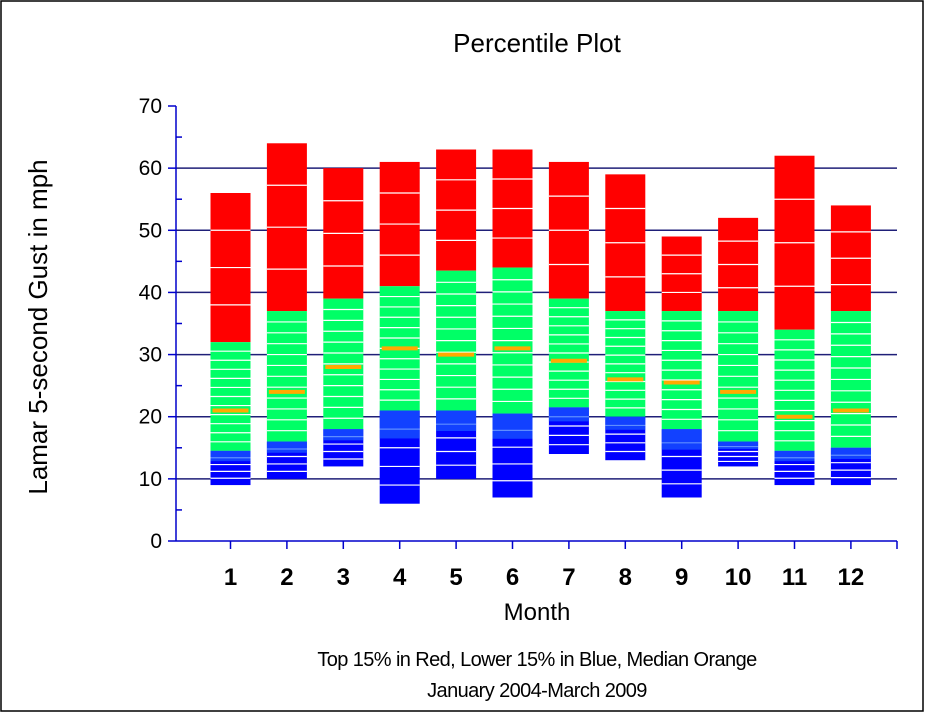 This screenshot has height=714, width=925. I want to click on subtitle-line-2: January 2004-March 2009, so click(537, 691).